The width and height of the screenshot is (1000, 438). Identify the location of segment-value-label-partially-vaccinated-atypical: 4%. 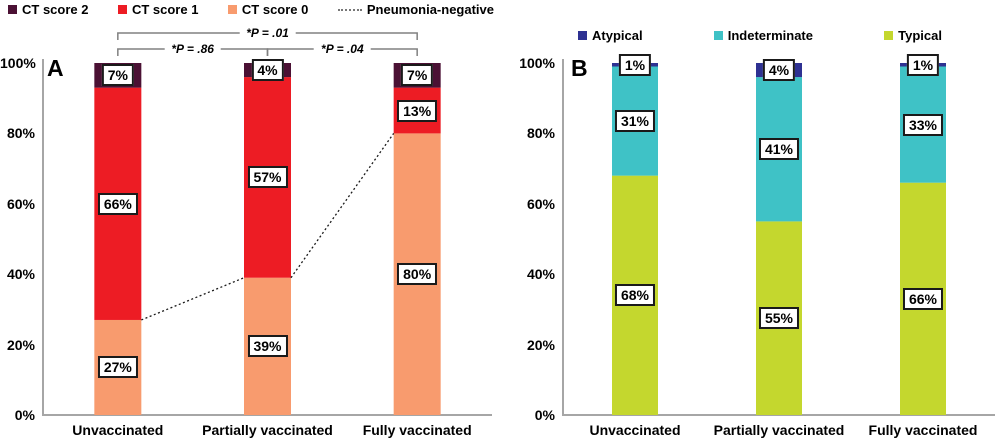
(779, 70).